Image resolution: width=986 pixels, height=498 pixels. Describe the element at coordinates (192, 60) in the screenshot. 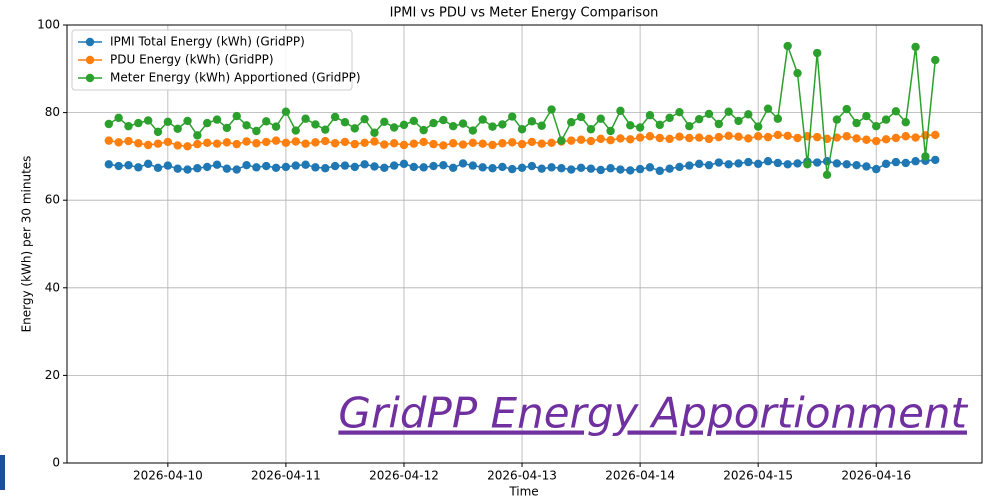

I see `legend-label: PDU Energy (kWh) (GridPP)` at that location.